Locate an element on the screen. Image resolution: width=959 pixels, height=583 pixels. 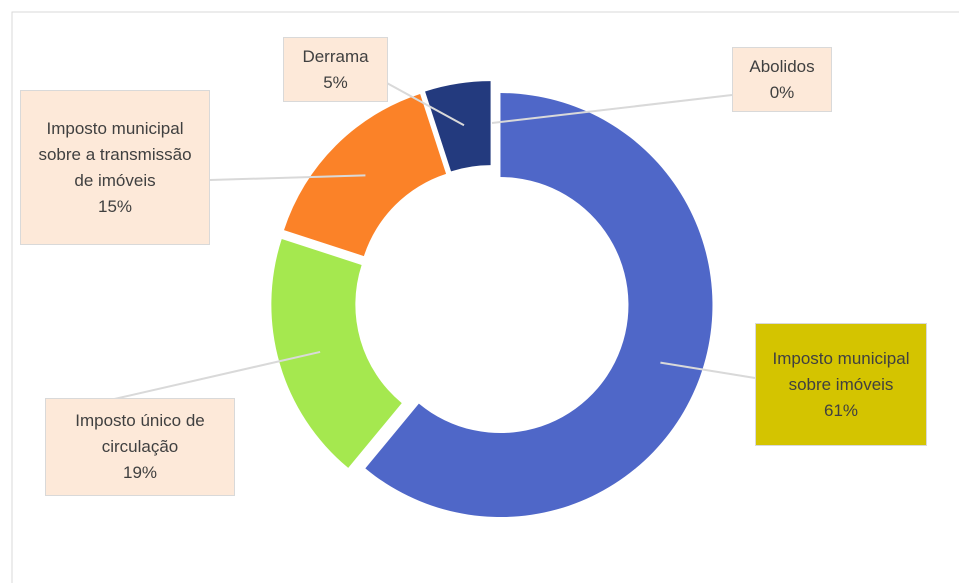
data-label: Imposto municipal sobre imóveis 61% is located at coordinates (841, 384).